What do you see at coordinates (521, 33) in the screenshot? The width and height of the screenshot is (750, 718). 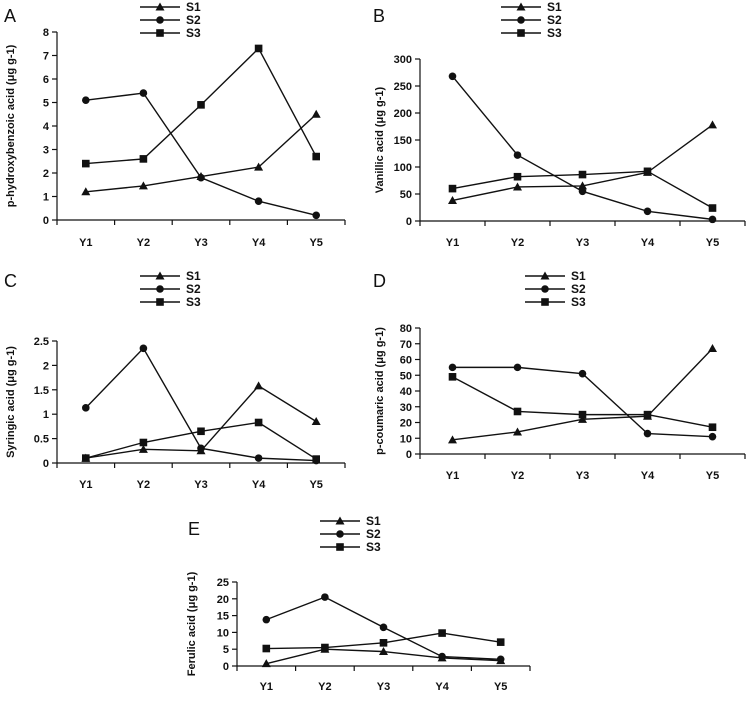 I see `panel-b-legend-marker-s3` at bounding box center [521, 33].